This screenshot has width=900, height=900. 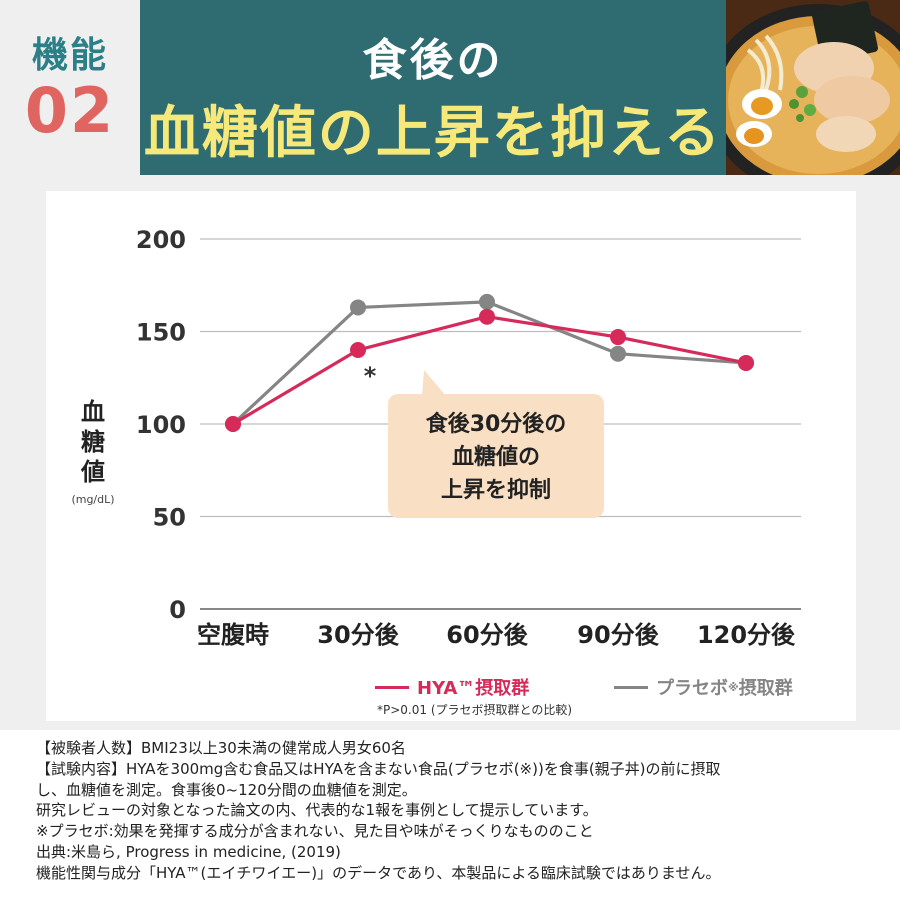 I want to click on legend-swatch-hya, so click(x=392, y=687).